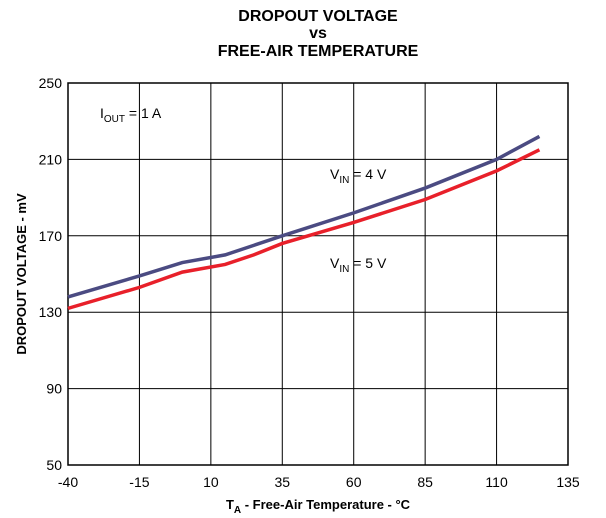  What do you see at coordinates (54, 389) in the screenshot?
I see `y-tick-label: 90` at bounding box center [54, 389].